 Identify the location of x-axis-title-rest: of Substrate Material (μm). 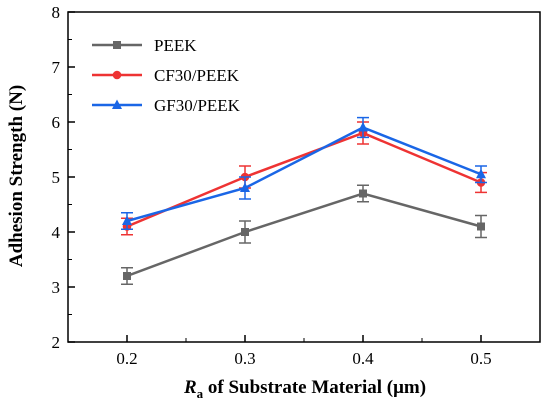
(314, 387).